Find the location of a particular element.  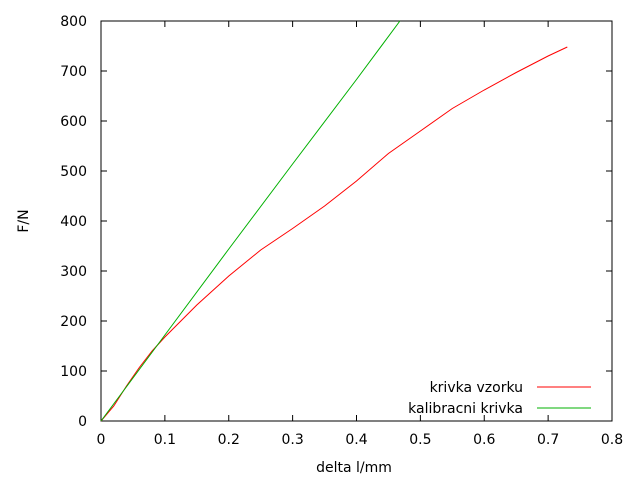

x-tick-label: 0.8 is located at coordinates (612, 440).